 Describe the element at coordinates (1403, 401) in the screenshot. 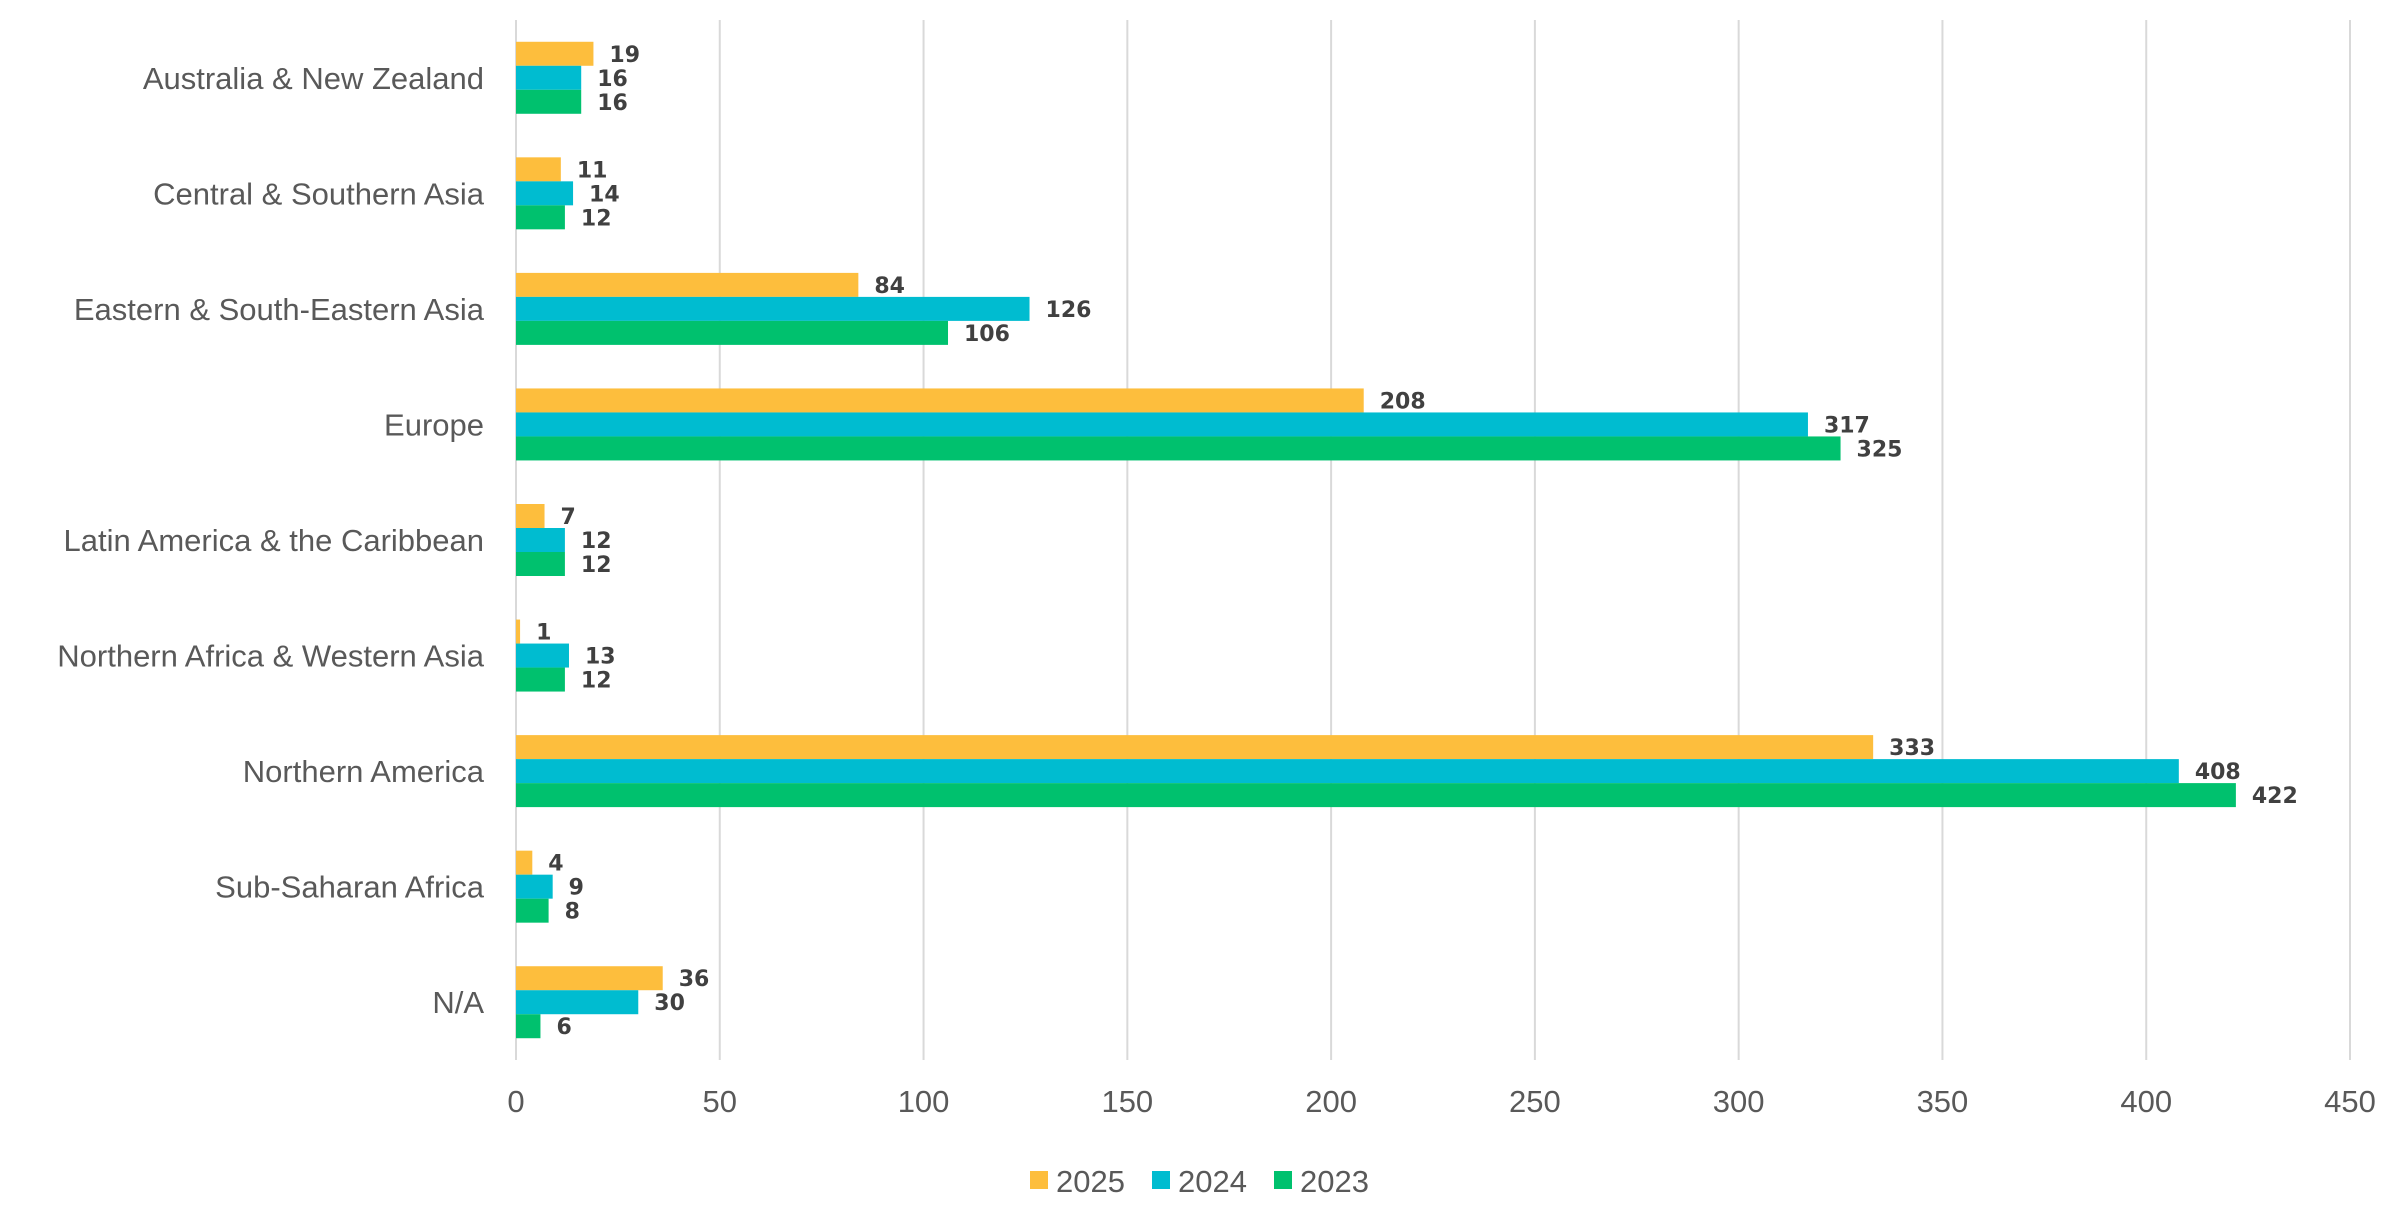

I see `data-label-2025-3: 208` at that location.